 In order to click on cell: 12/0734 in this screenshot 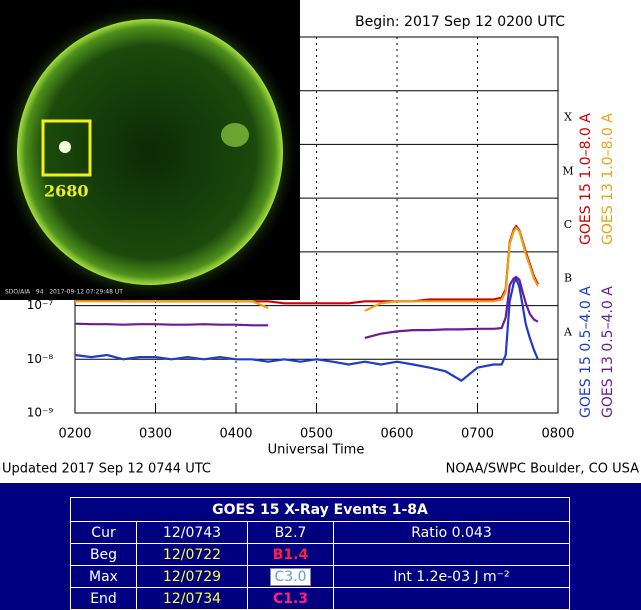, I will do `click(192, 598)`.